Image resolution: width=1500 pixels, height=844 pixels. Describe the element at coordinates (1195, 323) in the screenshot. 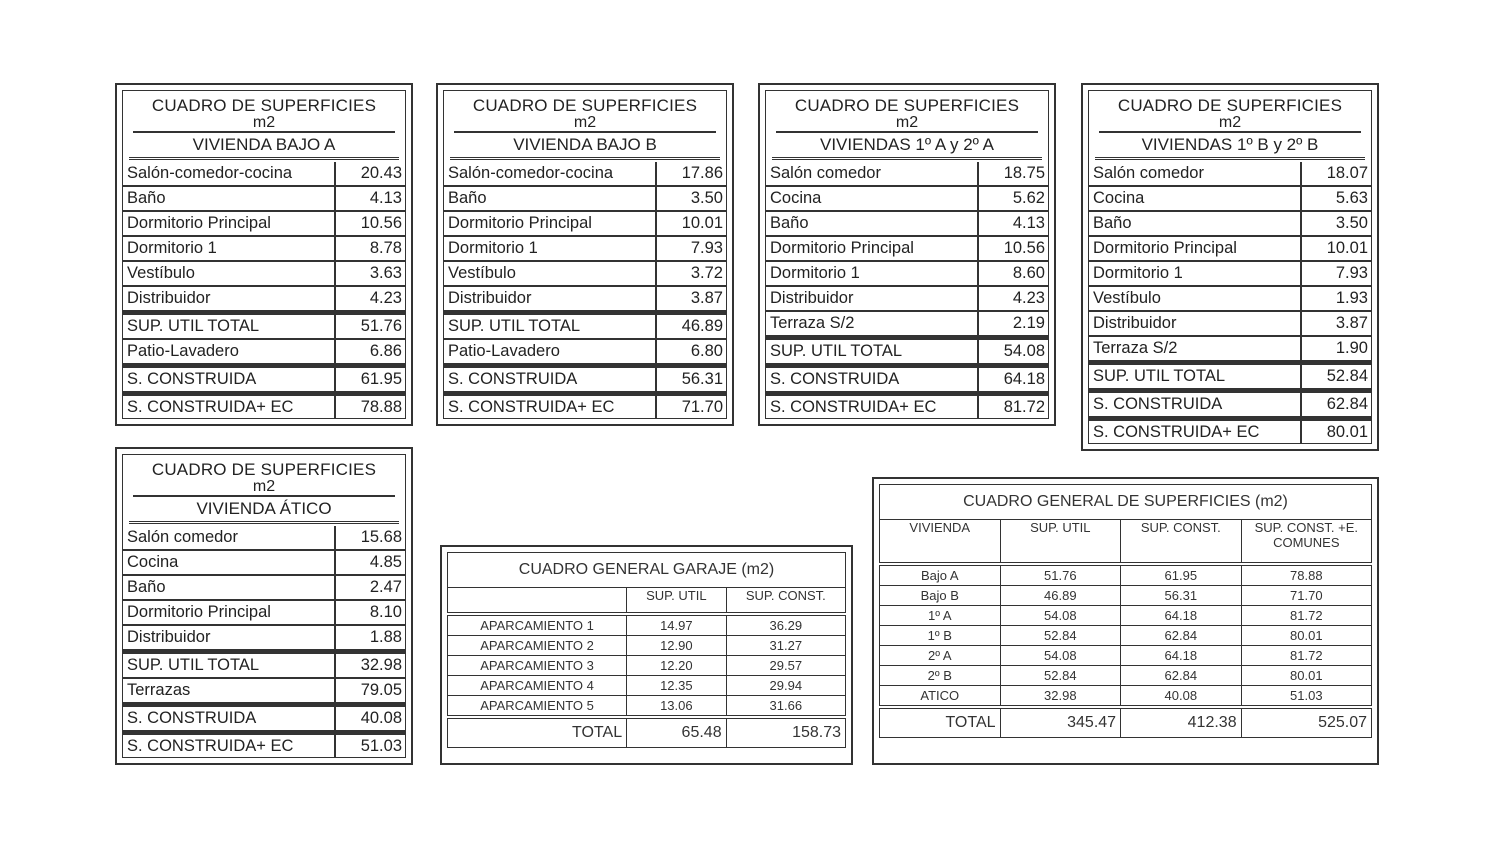

I see `room-label: Distribuidor` at that location.